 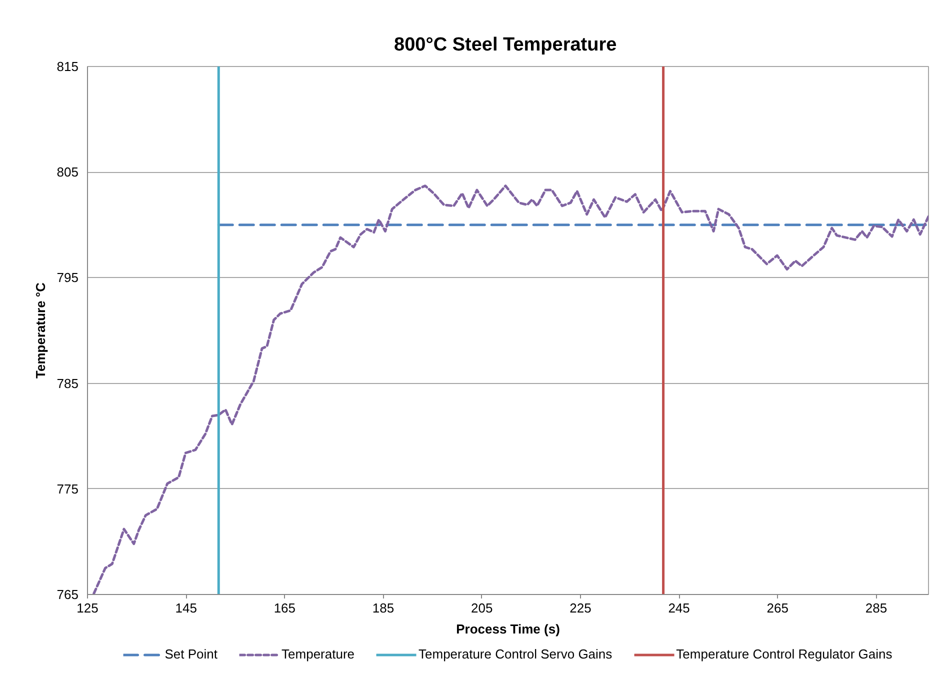 I want to click on x-tick-label: 205, so click(x=482, y=608).